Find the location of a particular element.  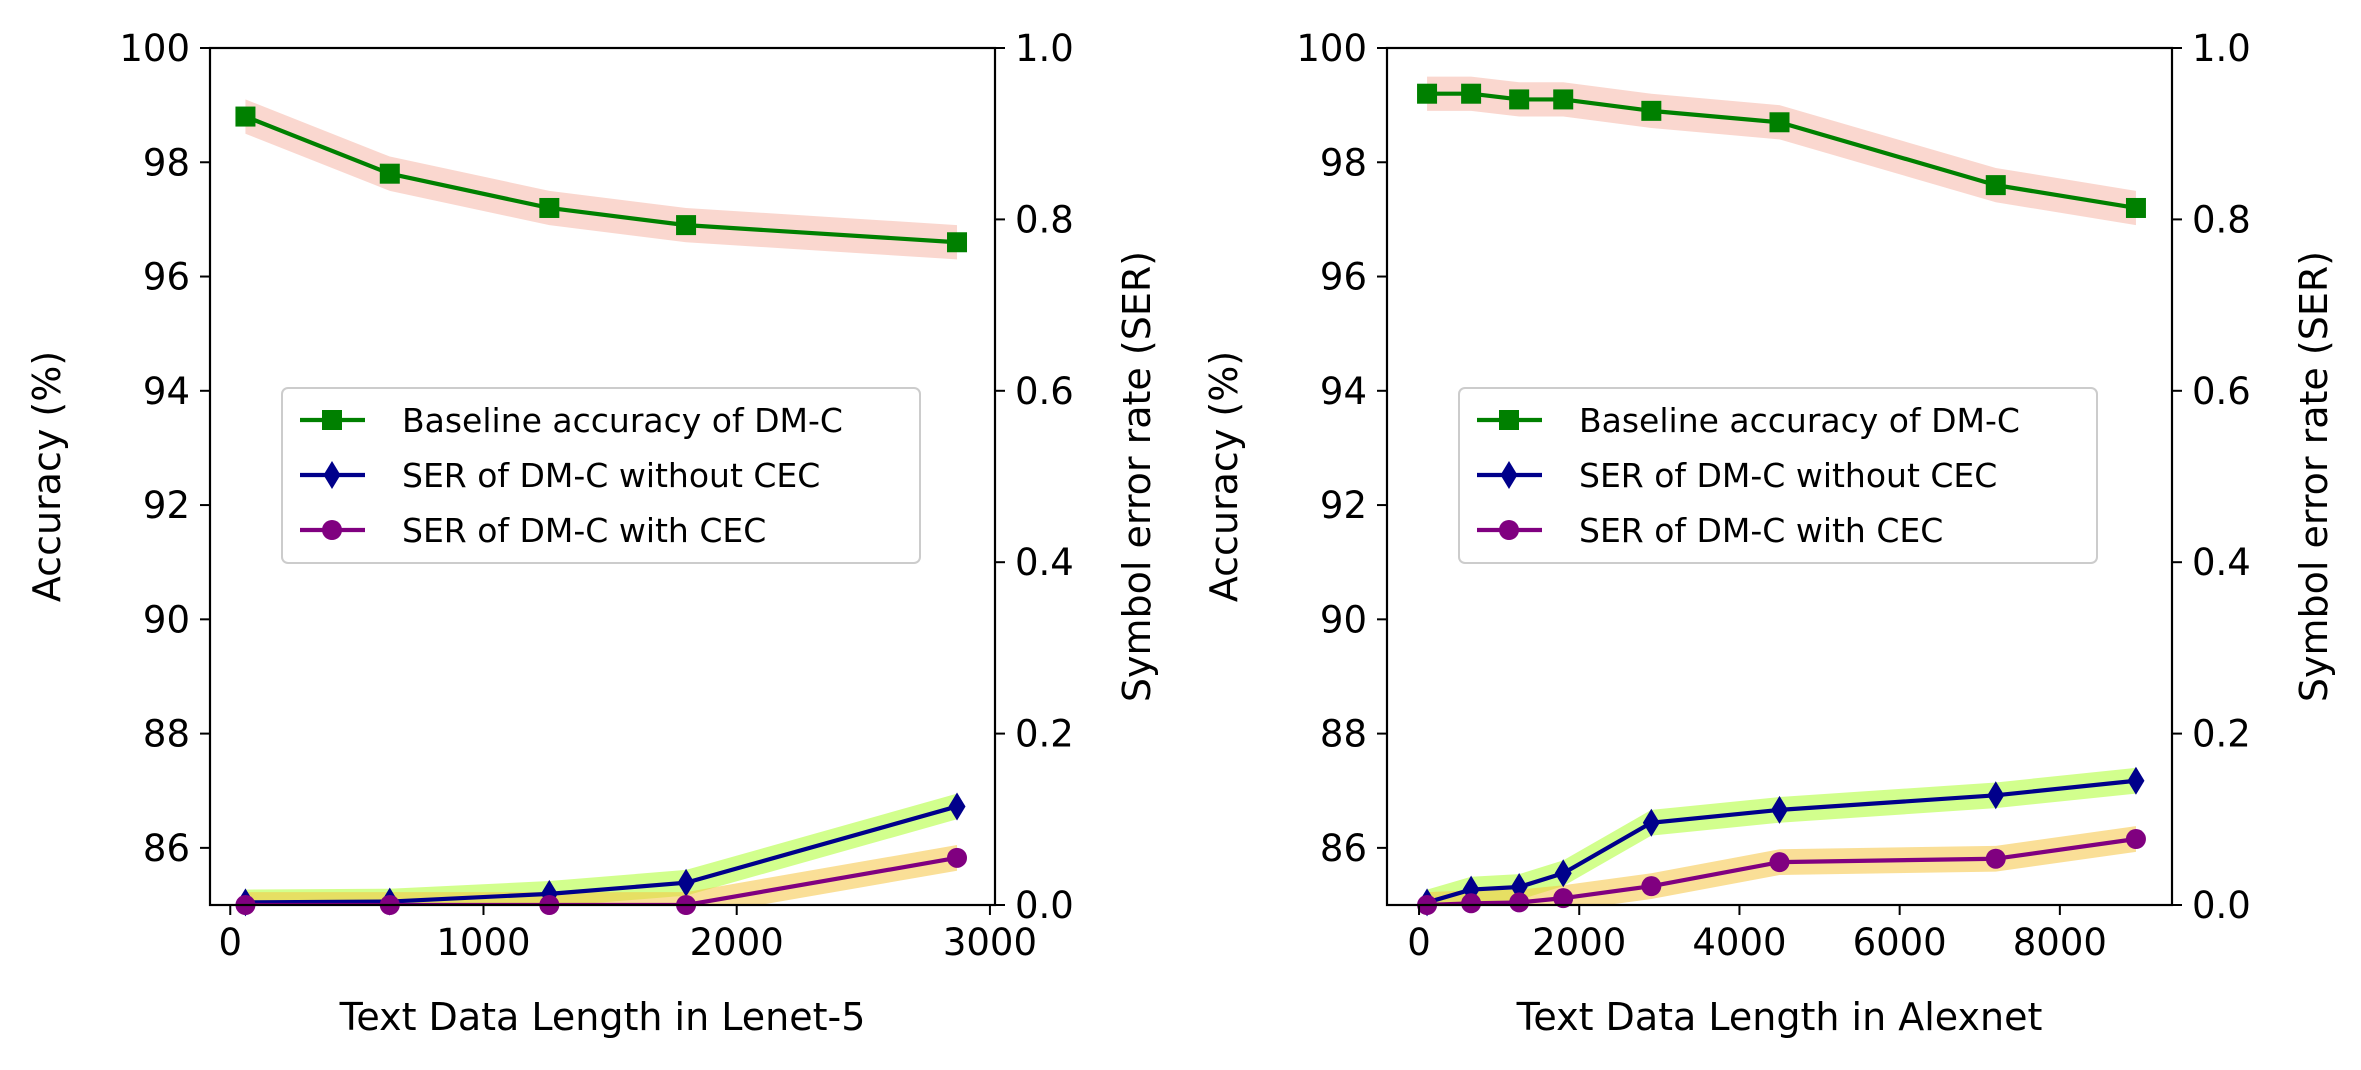

data-point-s2-p6 is located at coordinates (1779, 809).